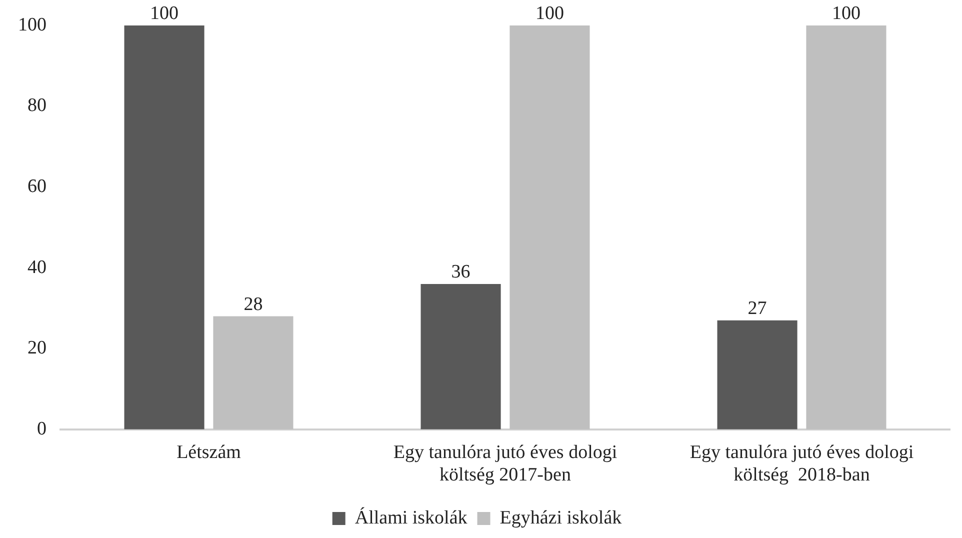  I want to click on y-tick-label: 80, so click(37, 105).